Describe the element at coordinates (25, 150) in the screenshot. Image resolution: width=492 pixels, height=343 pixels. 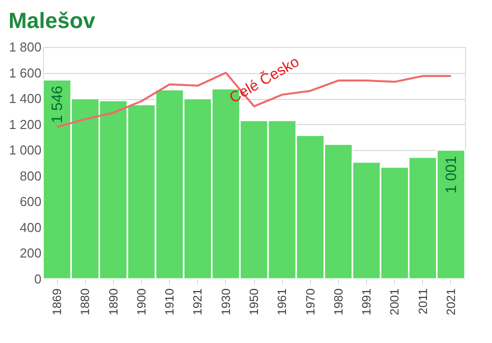
I see `y-tick-label: 1 000` at that location.